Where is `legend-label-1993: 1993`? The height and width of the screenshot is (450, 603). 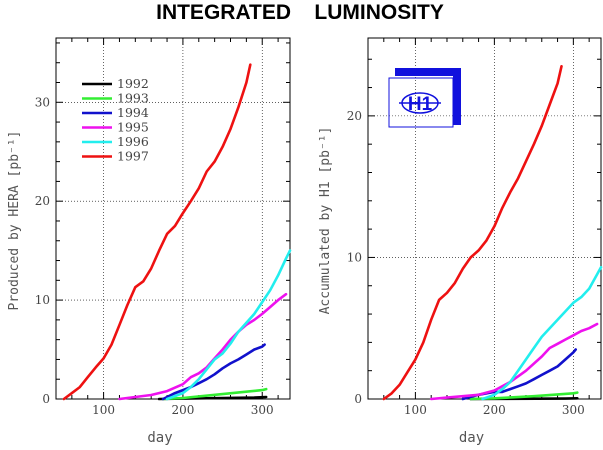 legend-label-1993: 1993 is located at coordinates (133, 98).